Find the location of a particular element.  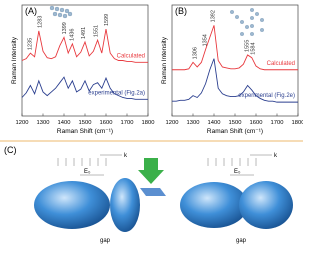

scheme-arrow is located at coordinates (152, 177).